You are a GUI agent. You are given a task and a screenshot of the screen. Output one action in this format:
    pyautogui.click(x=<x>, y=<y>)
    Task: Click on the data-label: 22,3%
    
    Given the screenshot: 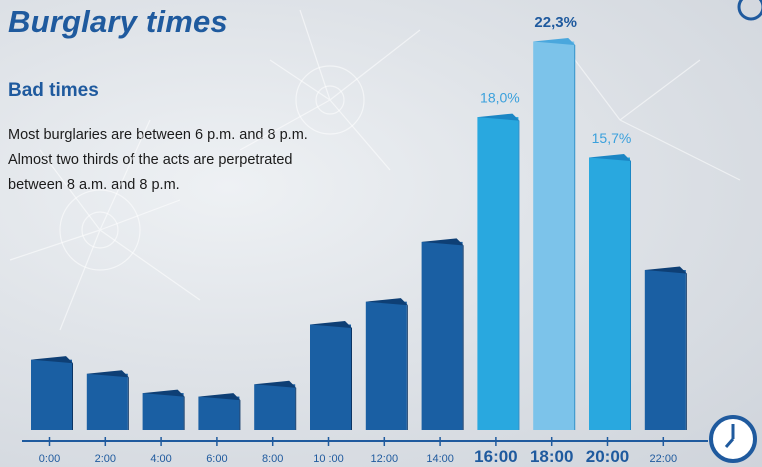 What is the action you would take?
    pyautogui.click(x=555, y=22)
    